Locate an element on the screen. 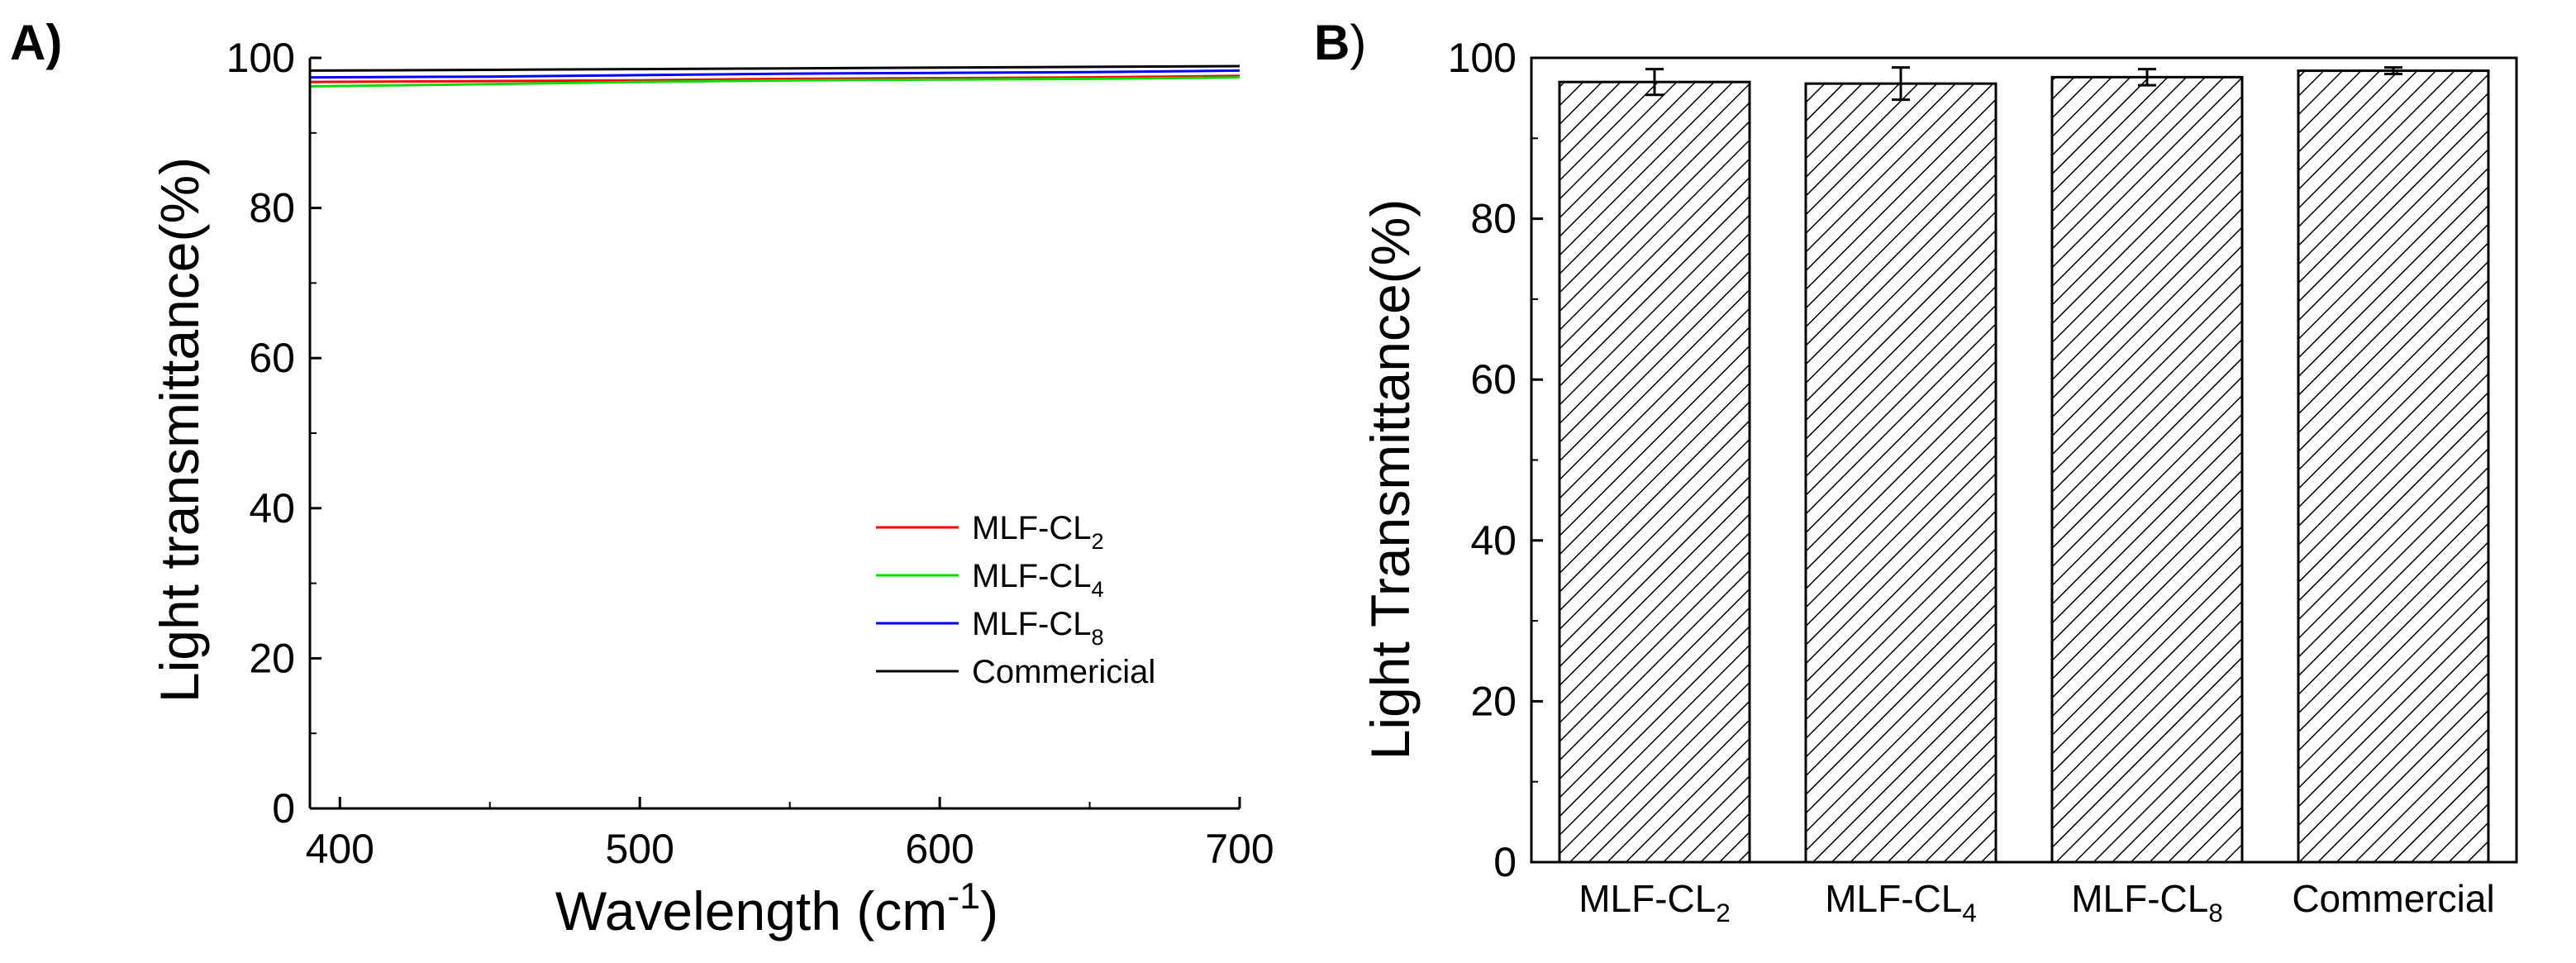 This screenshot has width=2576, height=963. panel-a-x-tick-label: 400 is located at coordinates (340, 849).